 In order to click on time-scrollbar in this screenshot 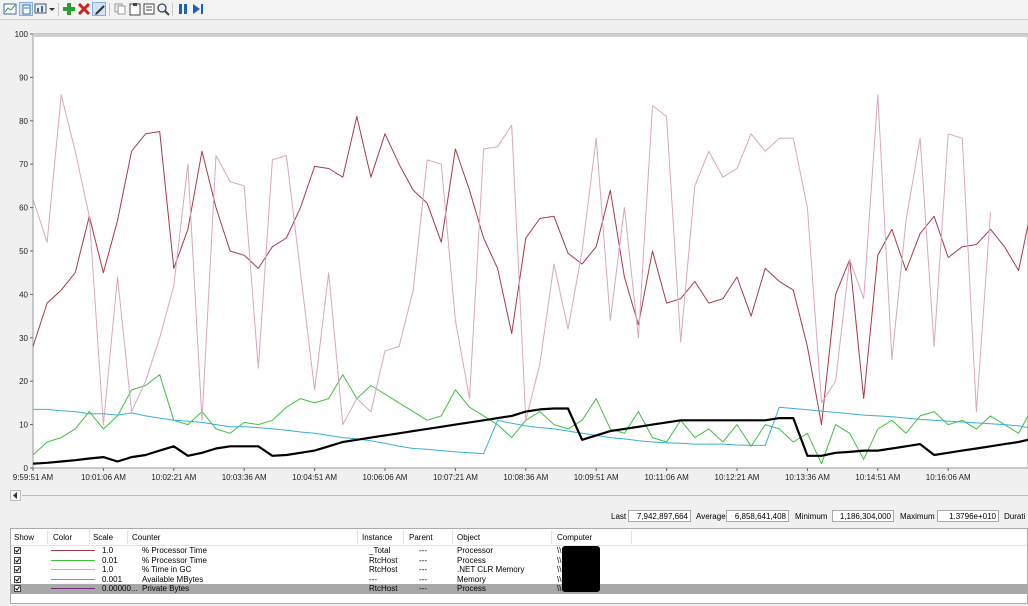, I will do `click(519, 496)`.